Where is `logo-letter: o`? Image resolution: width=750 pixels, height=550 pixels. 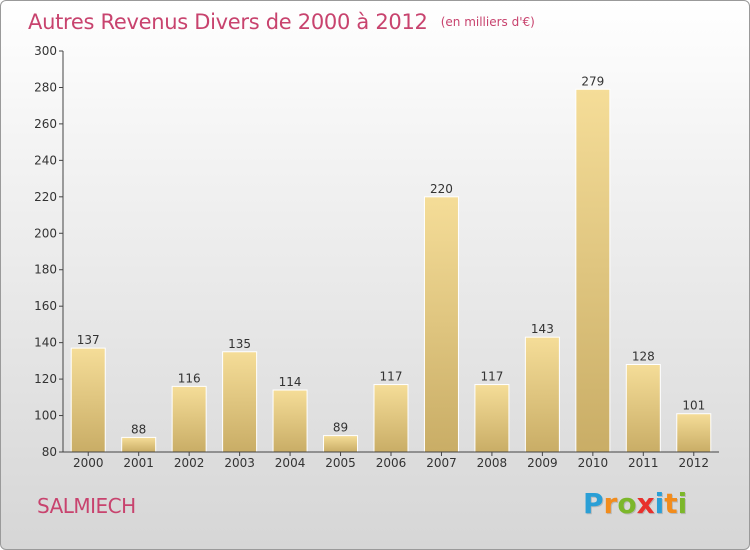 logo-letter: o is located at coordinates (627, 503).